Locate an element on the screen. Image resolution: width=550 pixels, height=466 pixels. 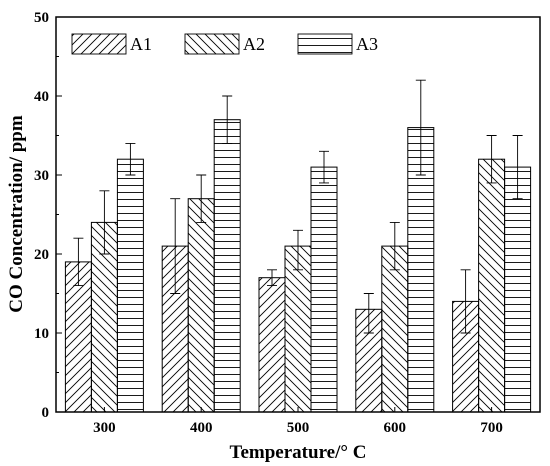
x-axis-title: Temperature/° C is located at coordinates (298, 452).